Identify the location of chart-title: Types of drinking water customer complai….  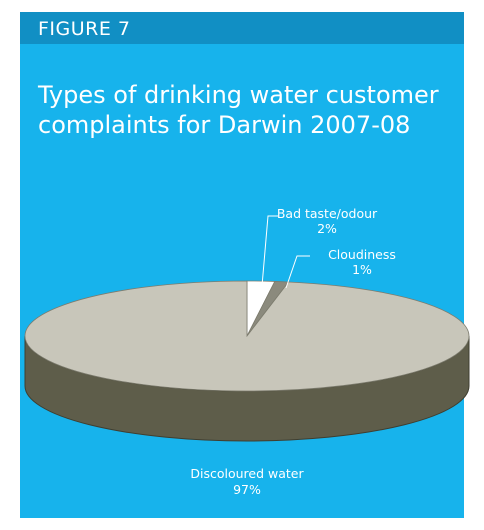
(248, 110).